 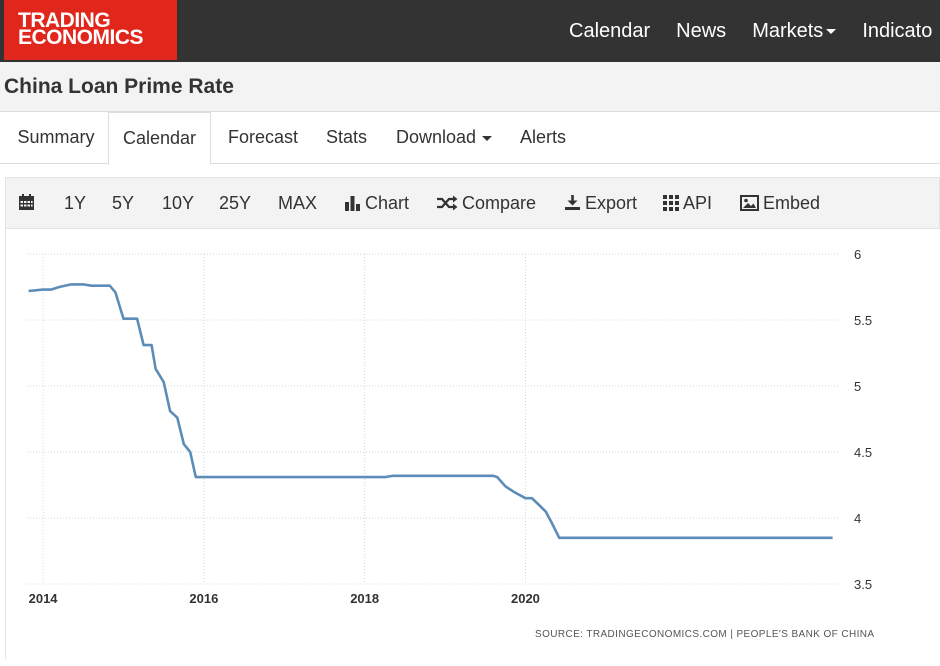 What do you see at coordinates (748, 31) in the screenshot?
I see `main-nav: Calendar News Markets Indicato` at bounding box center [748, 31].